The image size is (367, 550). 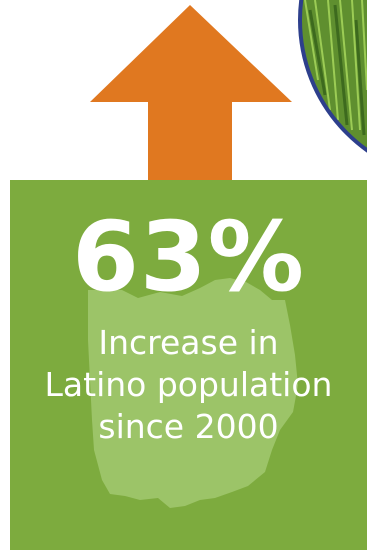 I want to click on stat-value: 63%, so click(x=188, y=257).